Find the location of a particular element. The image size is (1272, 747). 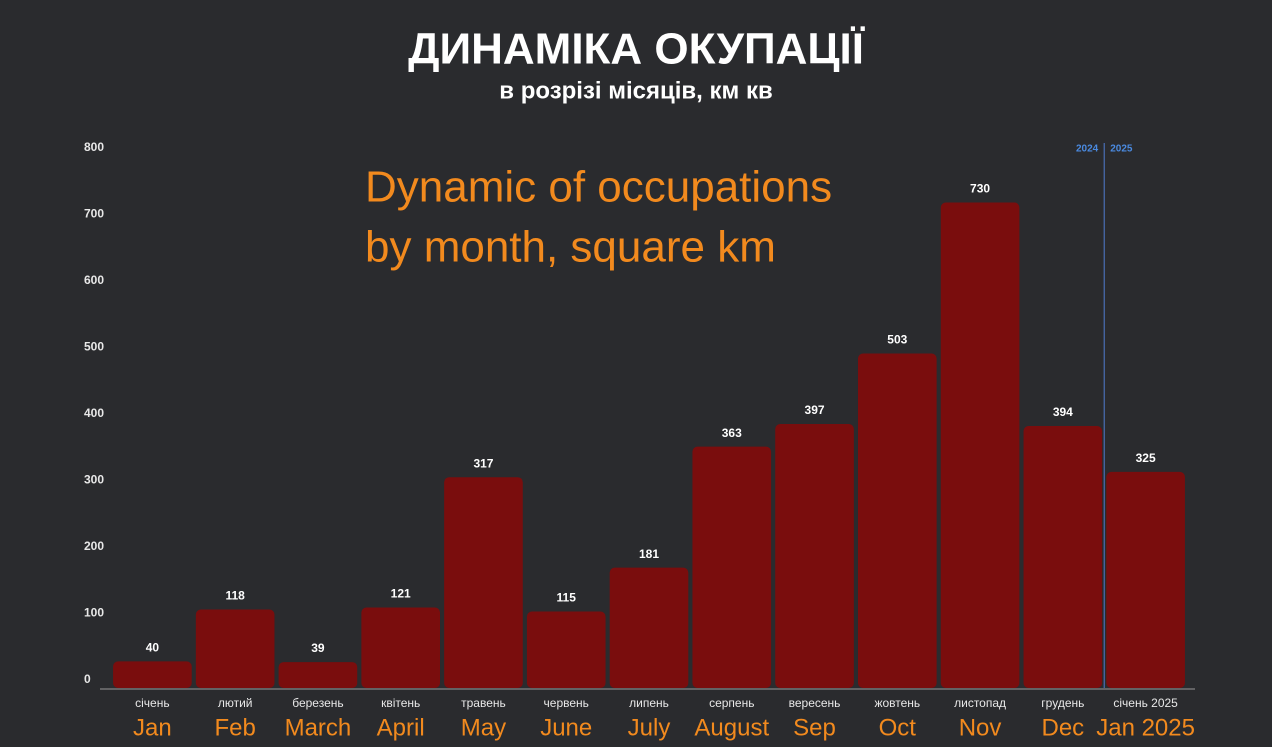

x-tick-label-en: March is located at coordinates (318, 727).